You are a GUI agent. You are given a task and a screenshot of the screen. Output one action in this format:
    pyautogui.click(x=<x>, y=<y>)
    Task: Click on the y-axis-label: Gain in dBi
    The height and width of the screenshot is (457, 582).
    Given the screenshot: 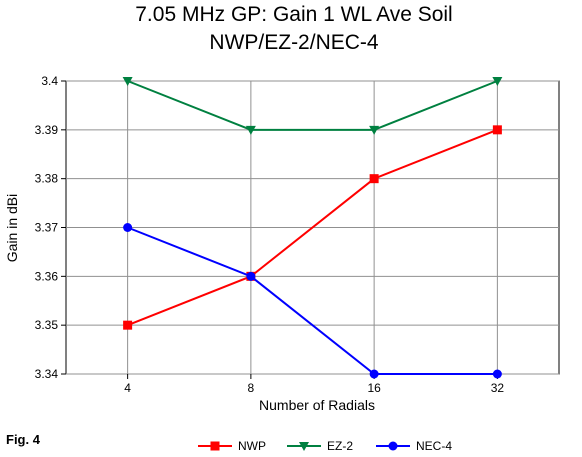 What is the action you would take?
    pyautogui.click(x=12, y=228)
    